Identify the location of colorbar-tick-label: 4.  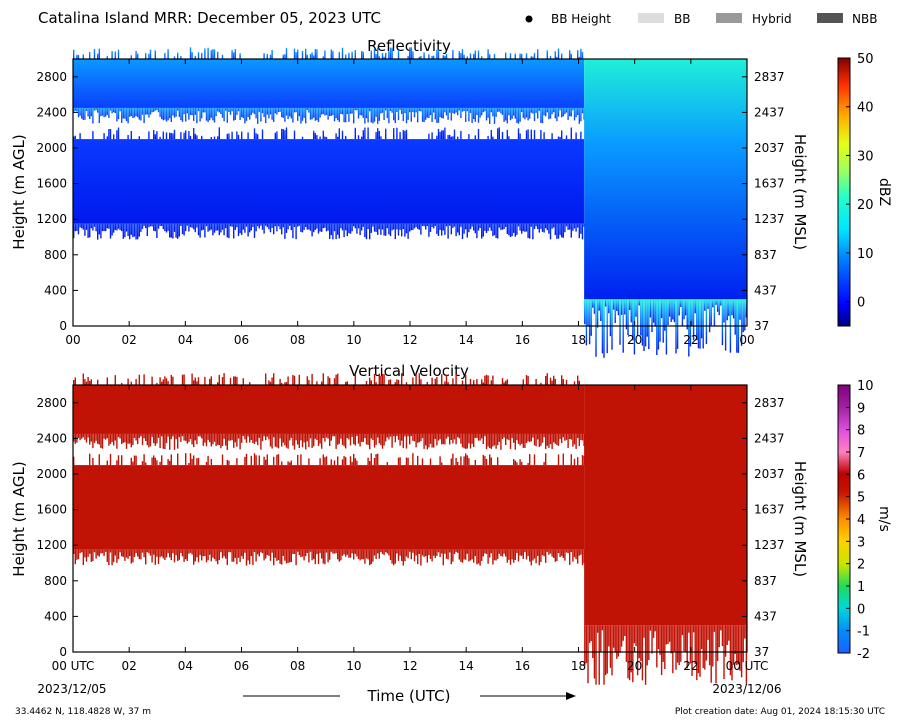
(861, 520).